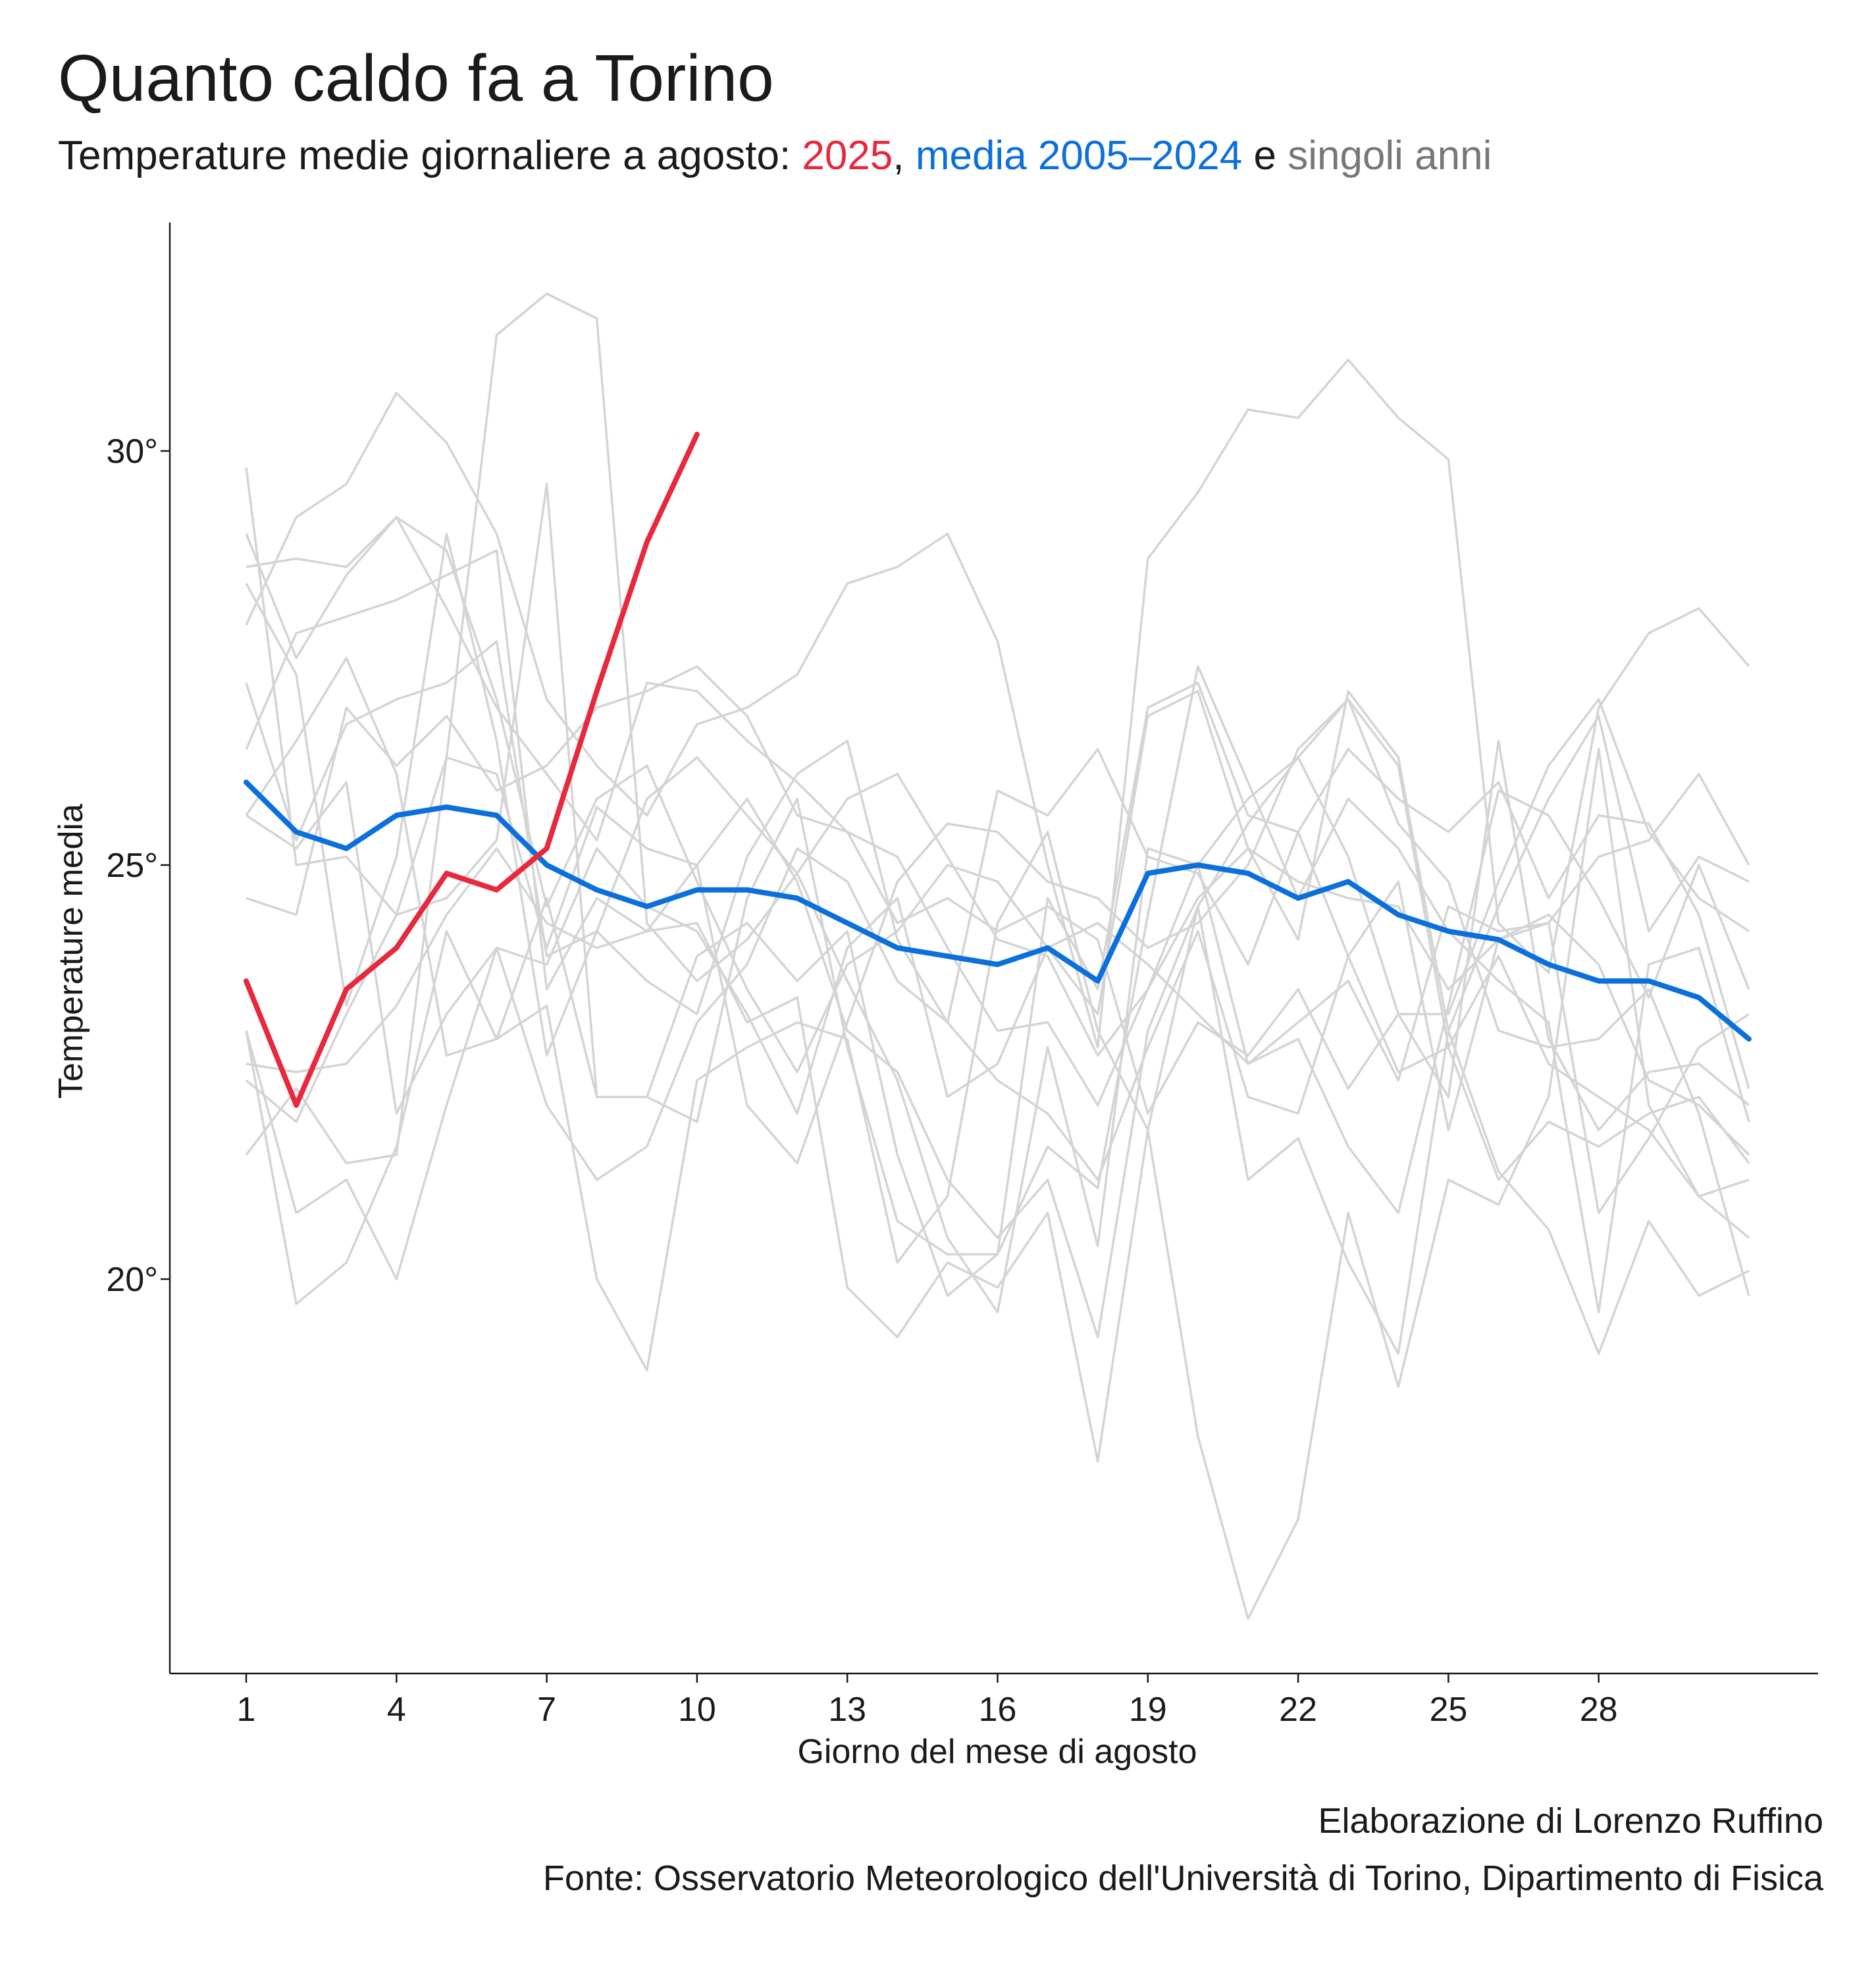  Describe the element at coordinates (132, 1280) in the screenshot. I see `y-tick-label: 20°` at that location.